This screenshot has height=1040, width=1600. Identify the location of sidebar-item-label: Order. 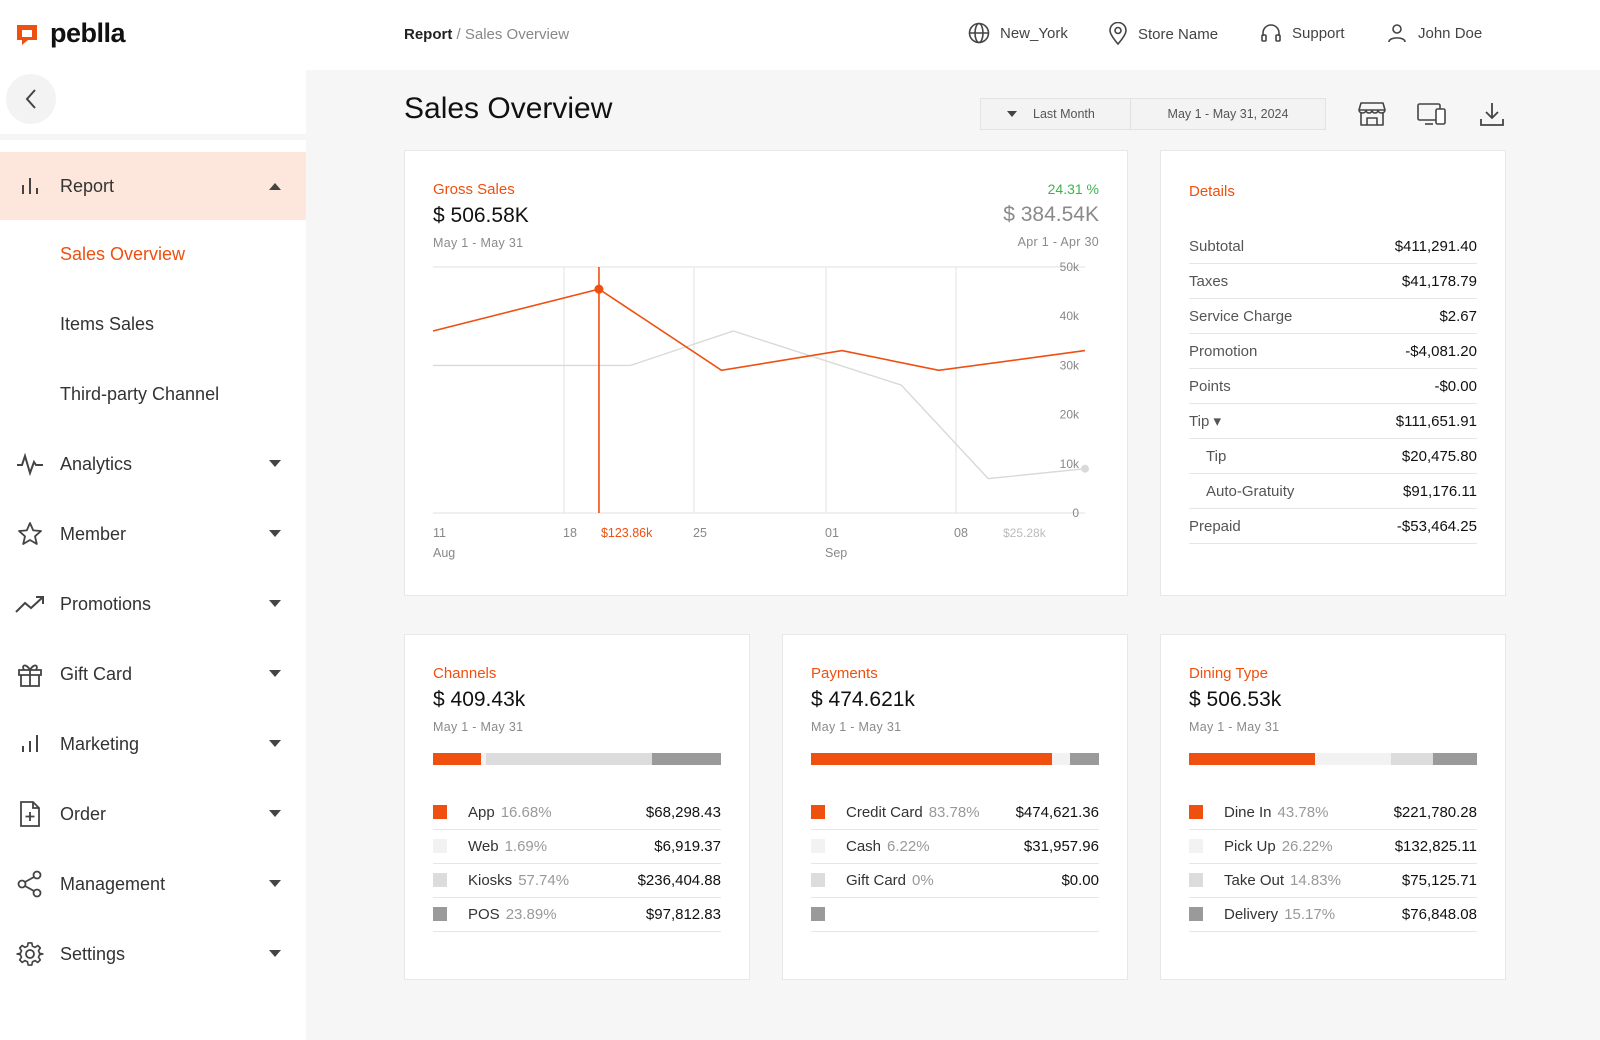
(83, 813).